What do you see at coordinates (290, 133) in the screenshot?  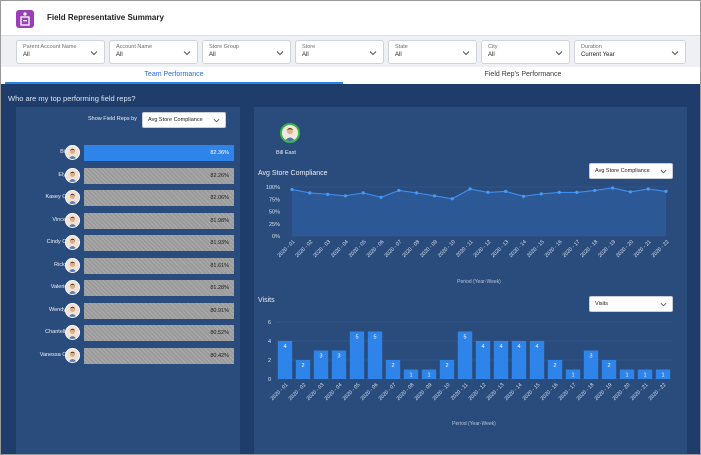 I see `selected-rep-avatar` at bounding box center [290, 133].